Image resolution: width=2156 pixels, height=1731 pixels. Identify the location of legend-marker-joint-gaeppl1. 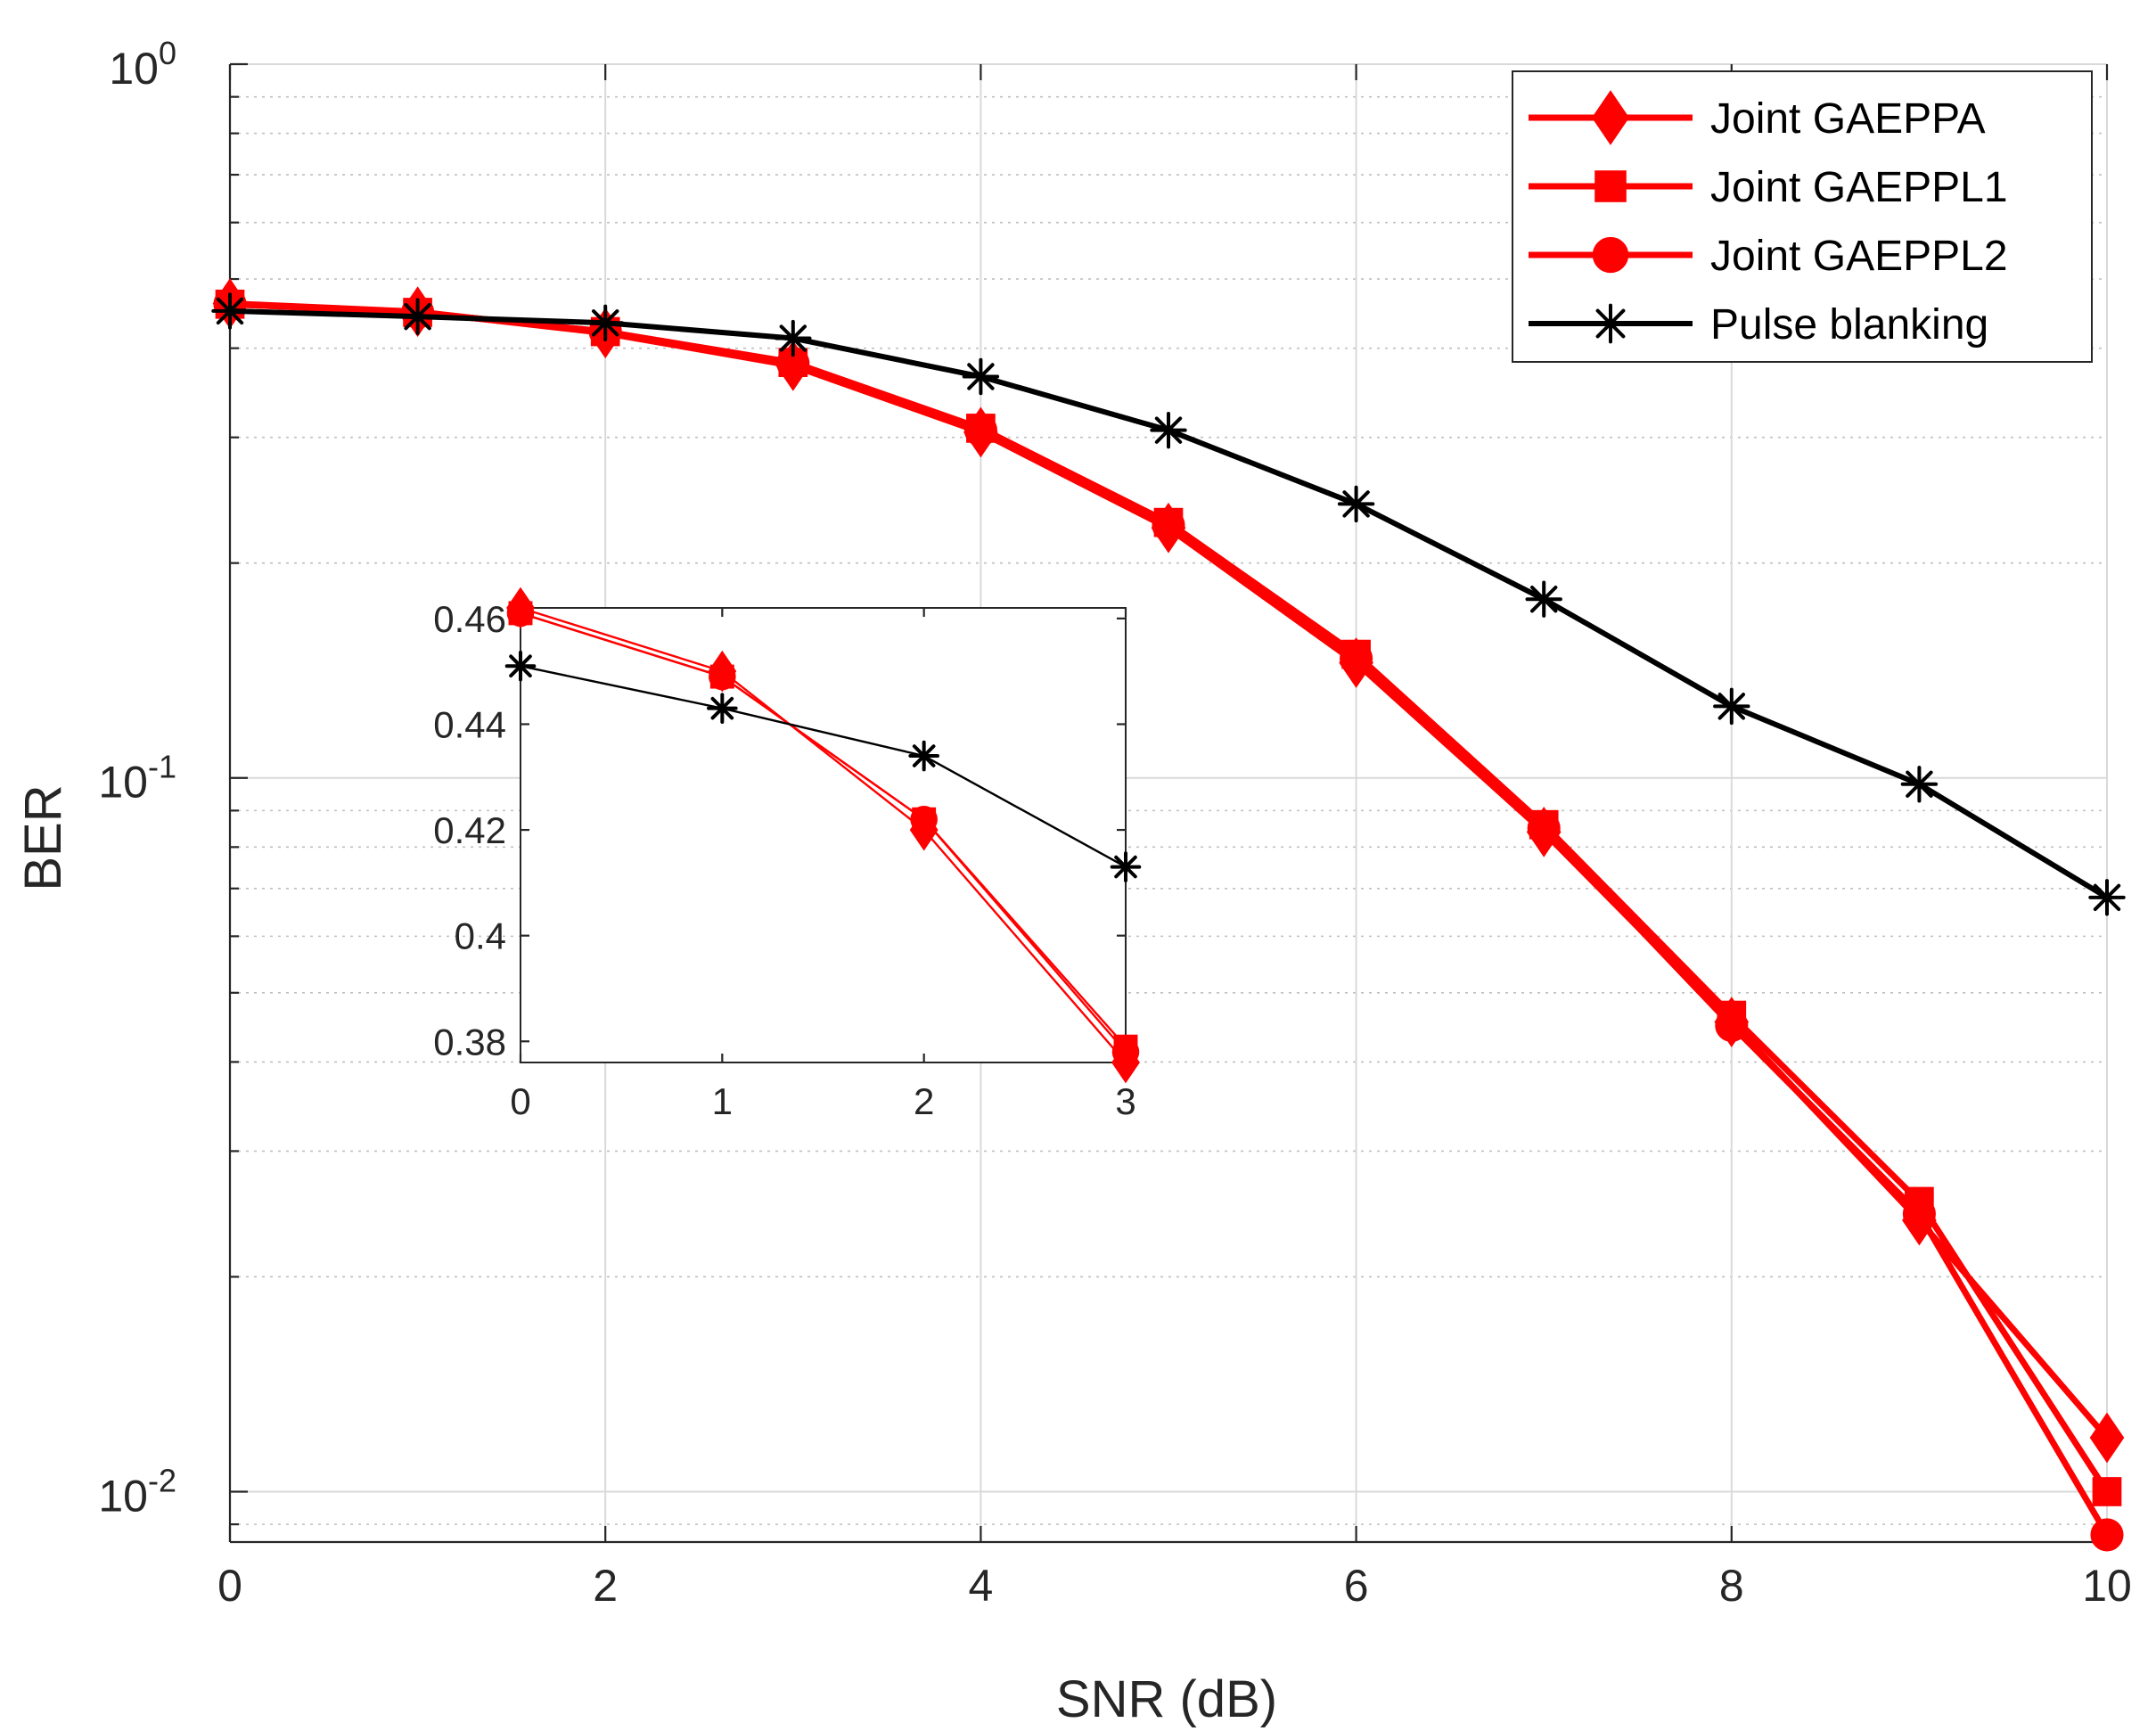
(1611, 186).